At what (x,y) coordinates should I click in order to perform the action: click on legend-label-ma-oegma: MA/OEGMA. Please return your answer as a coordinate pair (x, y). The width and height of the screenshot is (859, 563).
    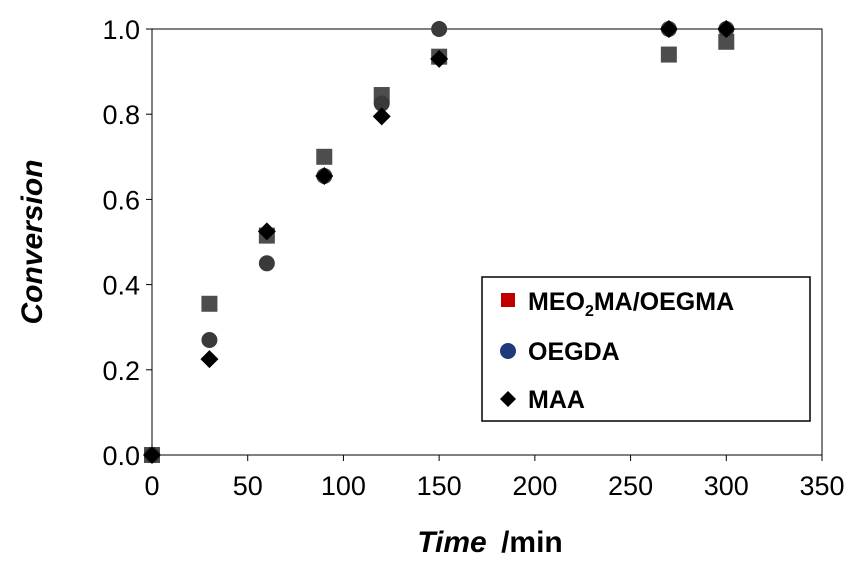
    Looking at the image, I should click on (664, 302).